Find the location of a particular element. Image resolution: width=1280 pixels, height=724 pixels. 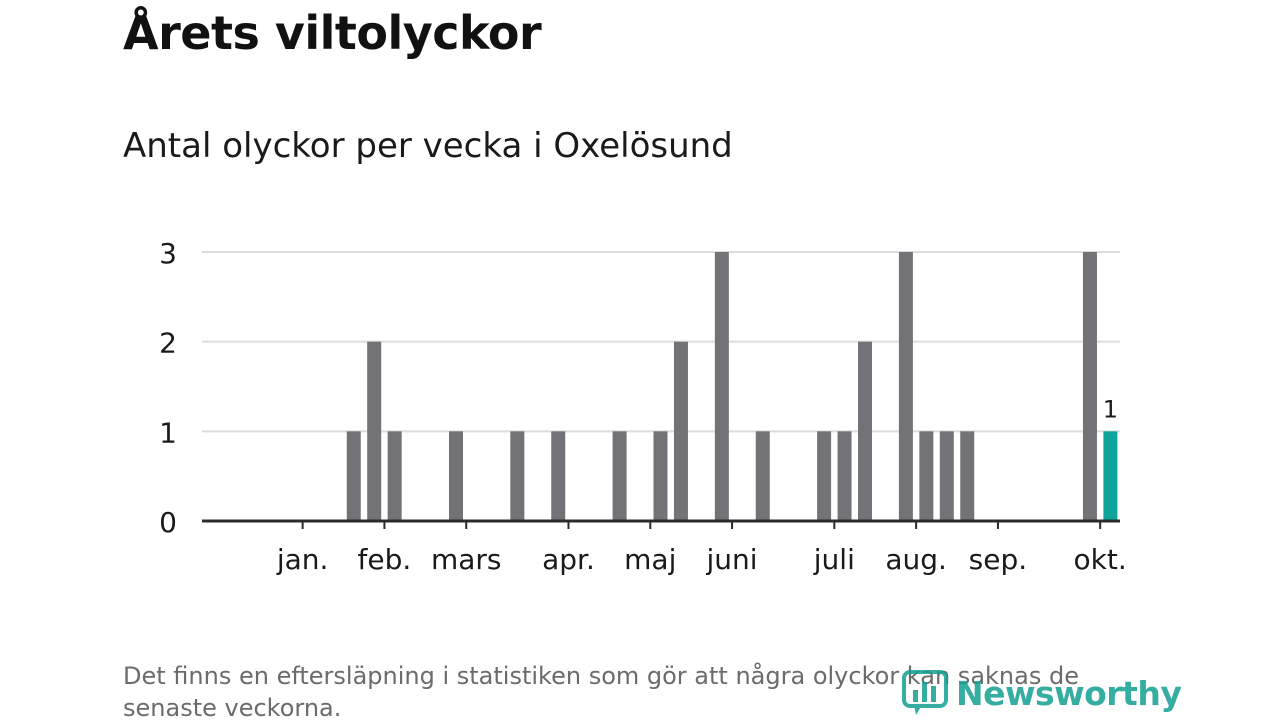

page-title: Årets viltolyckor is located at coordinates (332, 33).